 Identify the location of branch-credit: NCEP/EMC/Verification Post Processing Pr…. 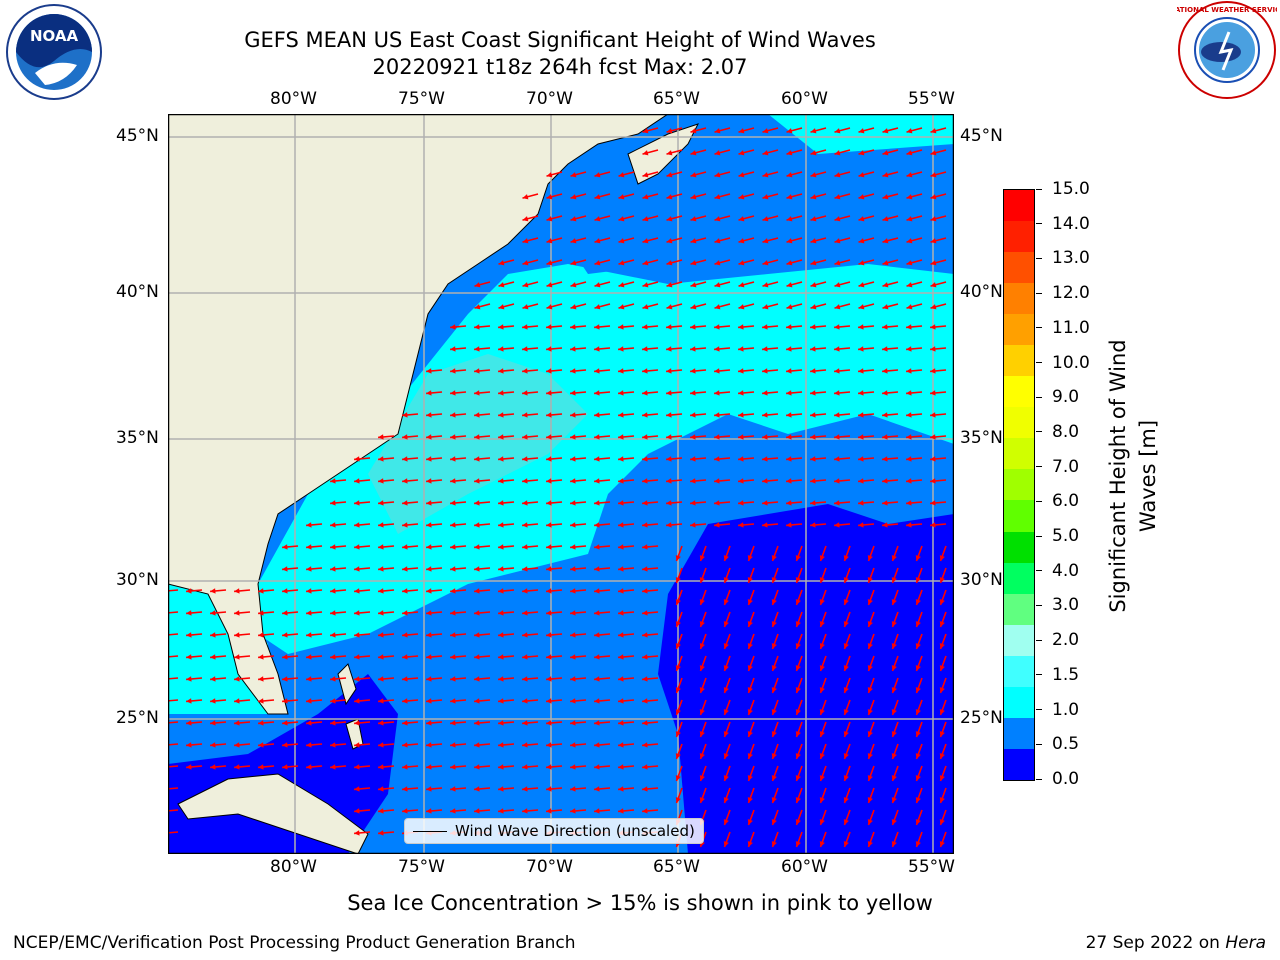
(294, 943).